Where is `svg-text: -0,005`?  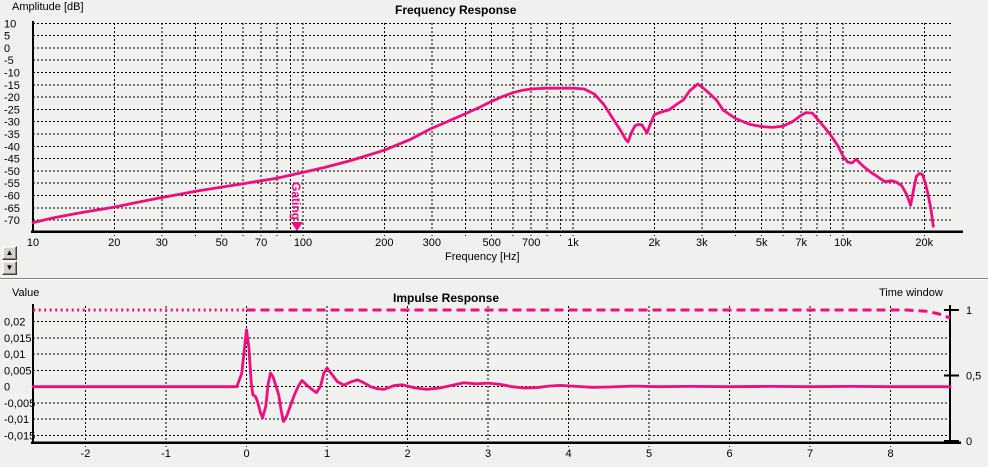 svg-text: -0,005 is located at coordinates (19, 404).